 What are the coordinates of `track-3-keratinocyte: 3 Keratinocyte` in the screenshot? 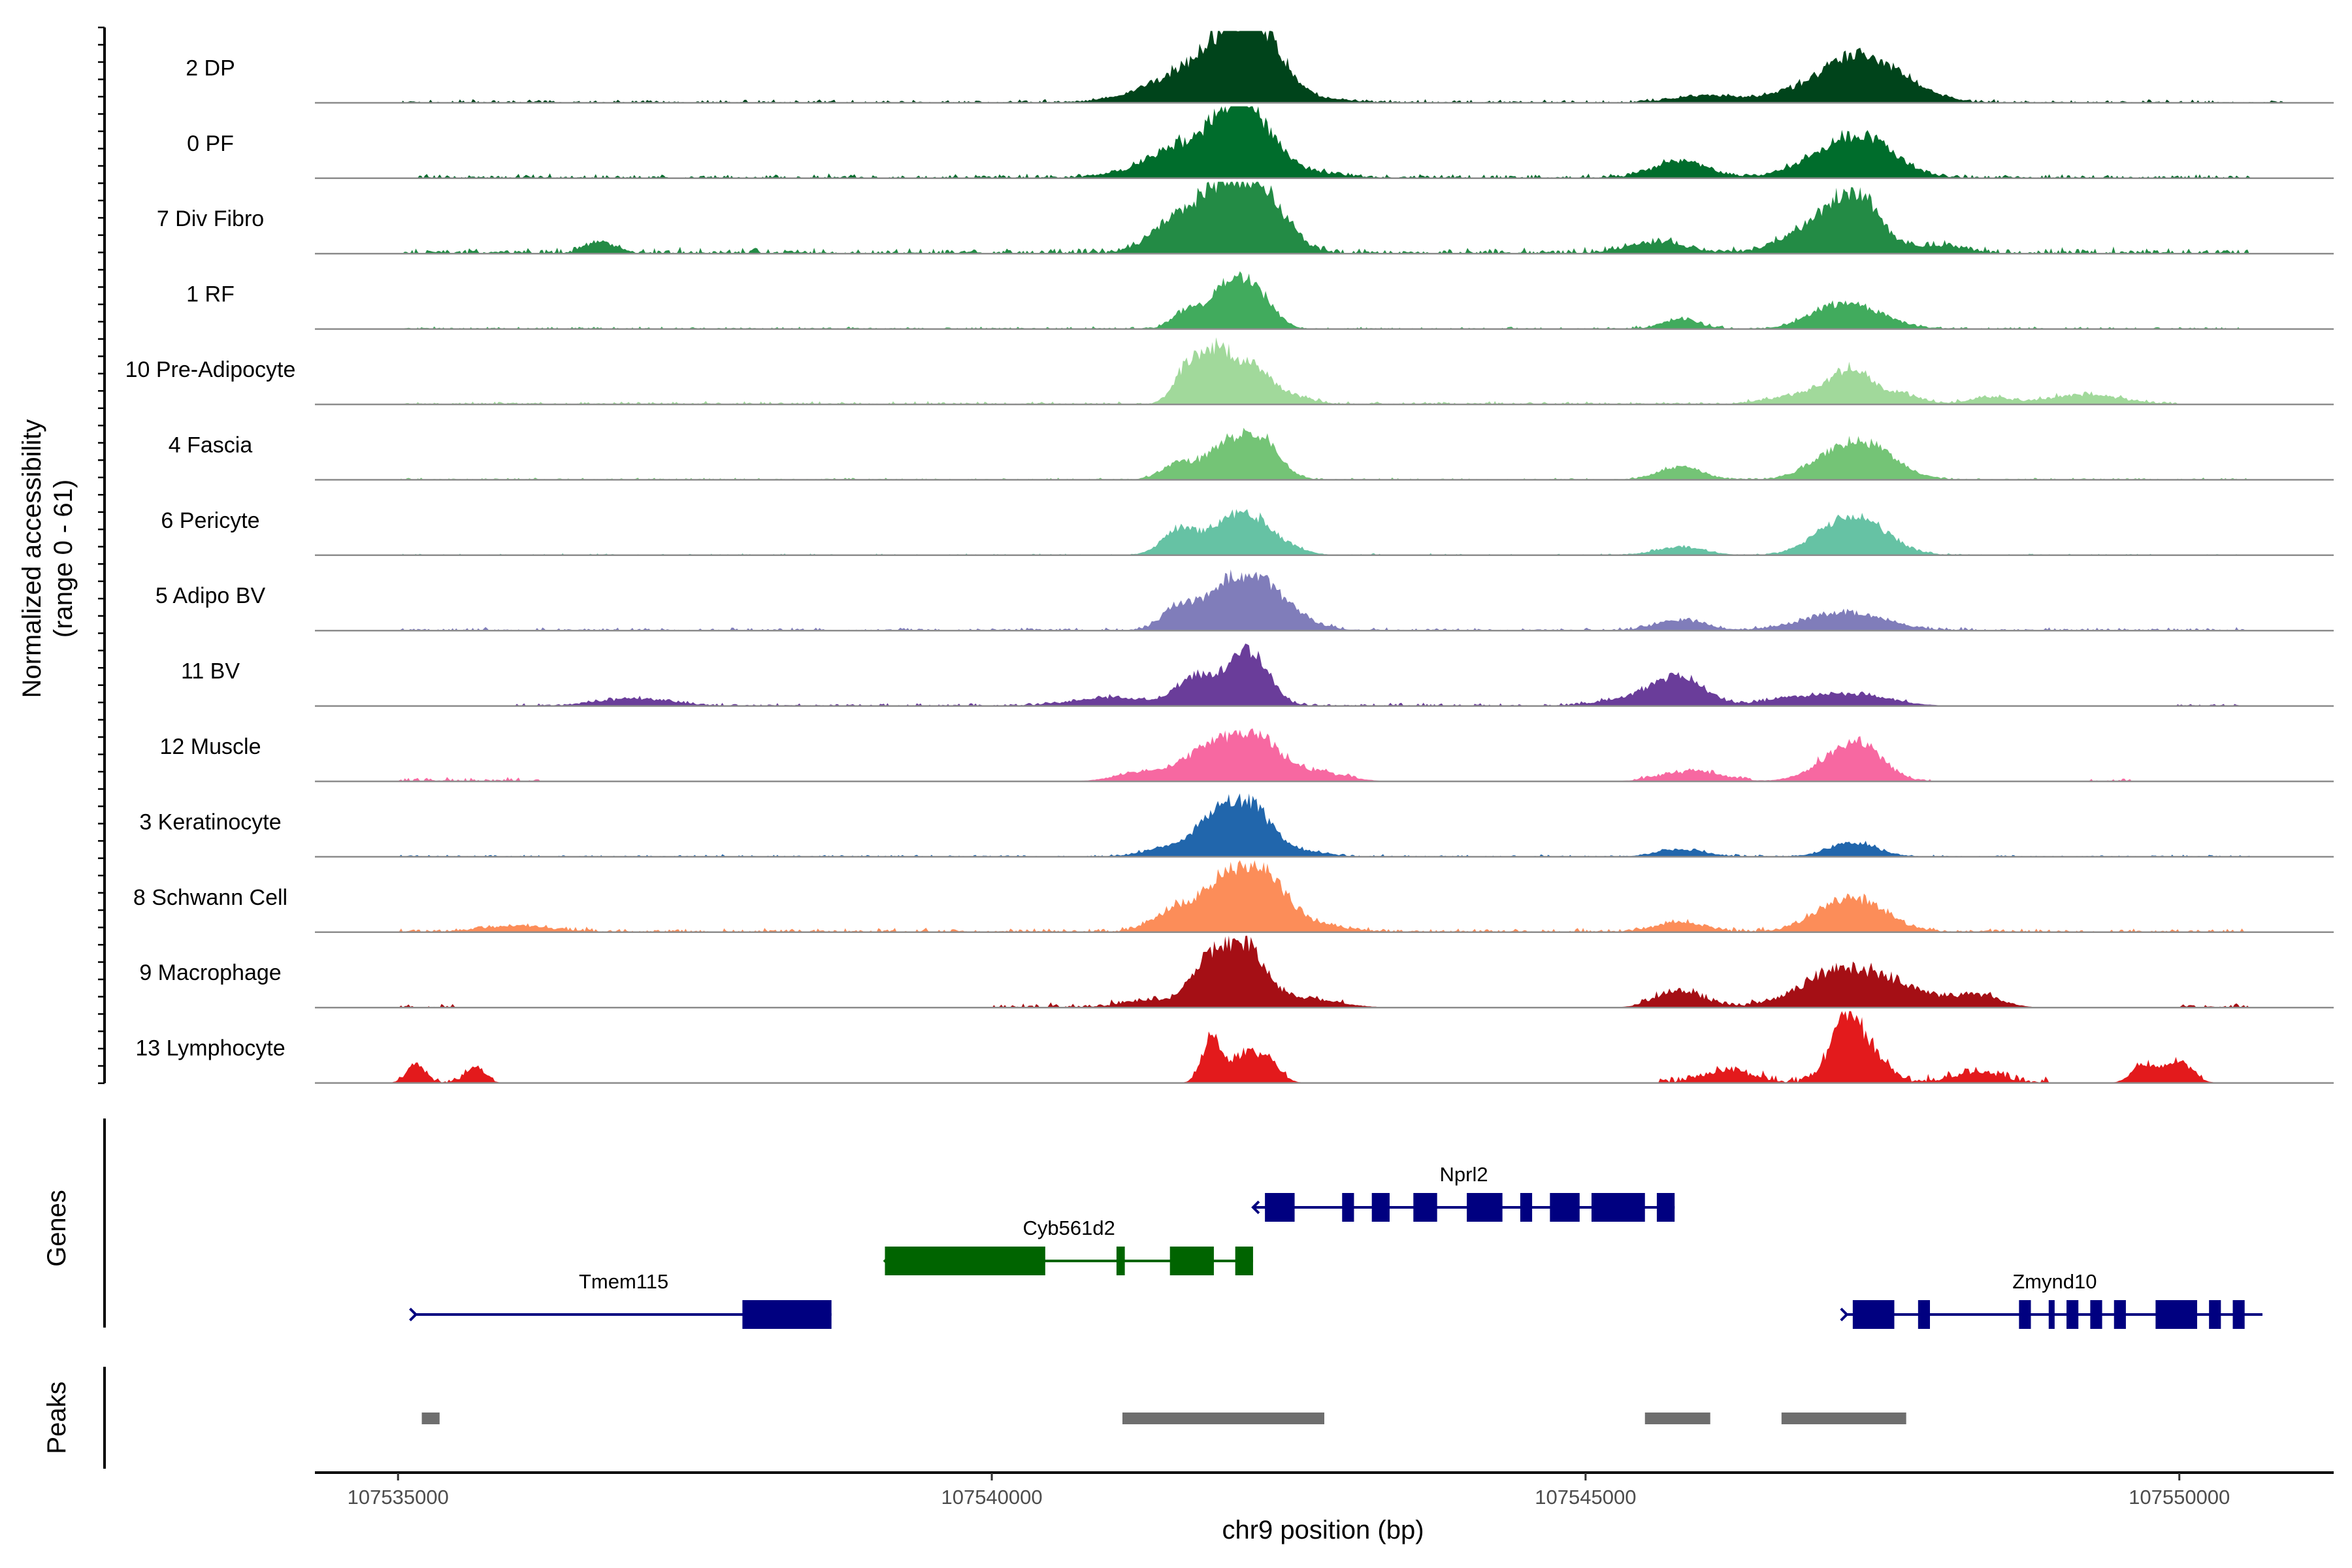 It's located at (1236, 825).